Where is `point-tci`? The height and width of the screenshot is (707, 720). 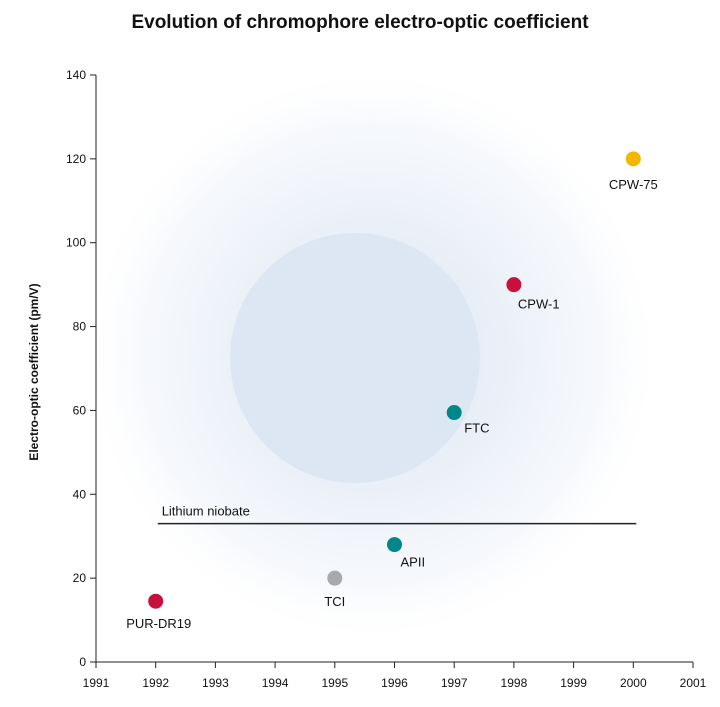 point-tci is located at coordinates (335, 578).